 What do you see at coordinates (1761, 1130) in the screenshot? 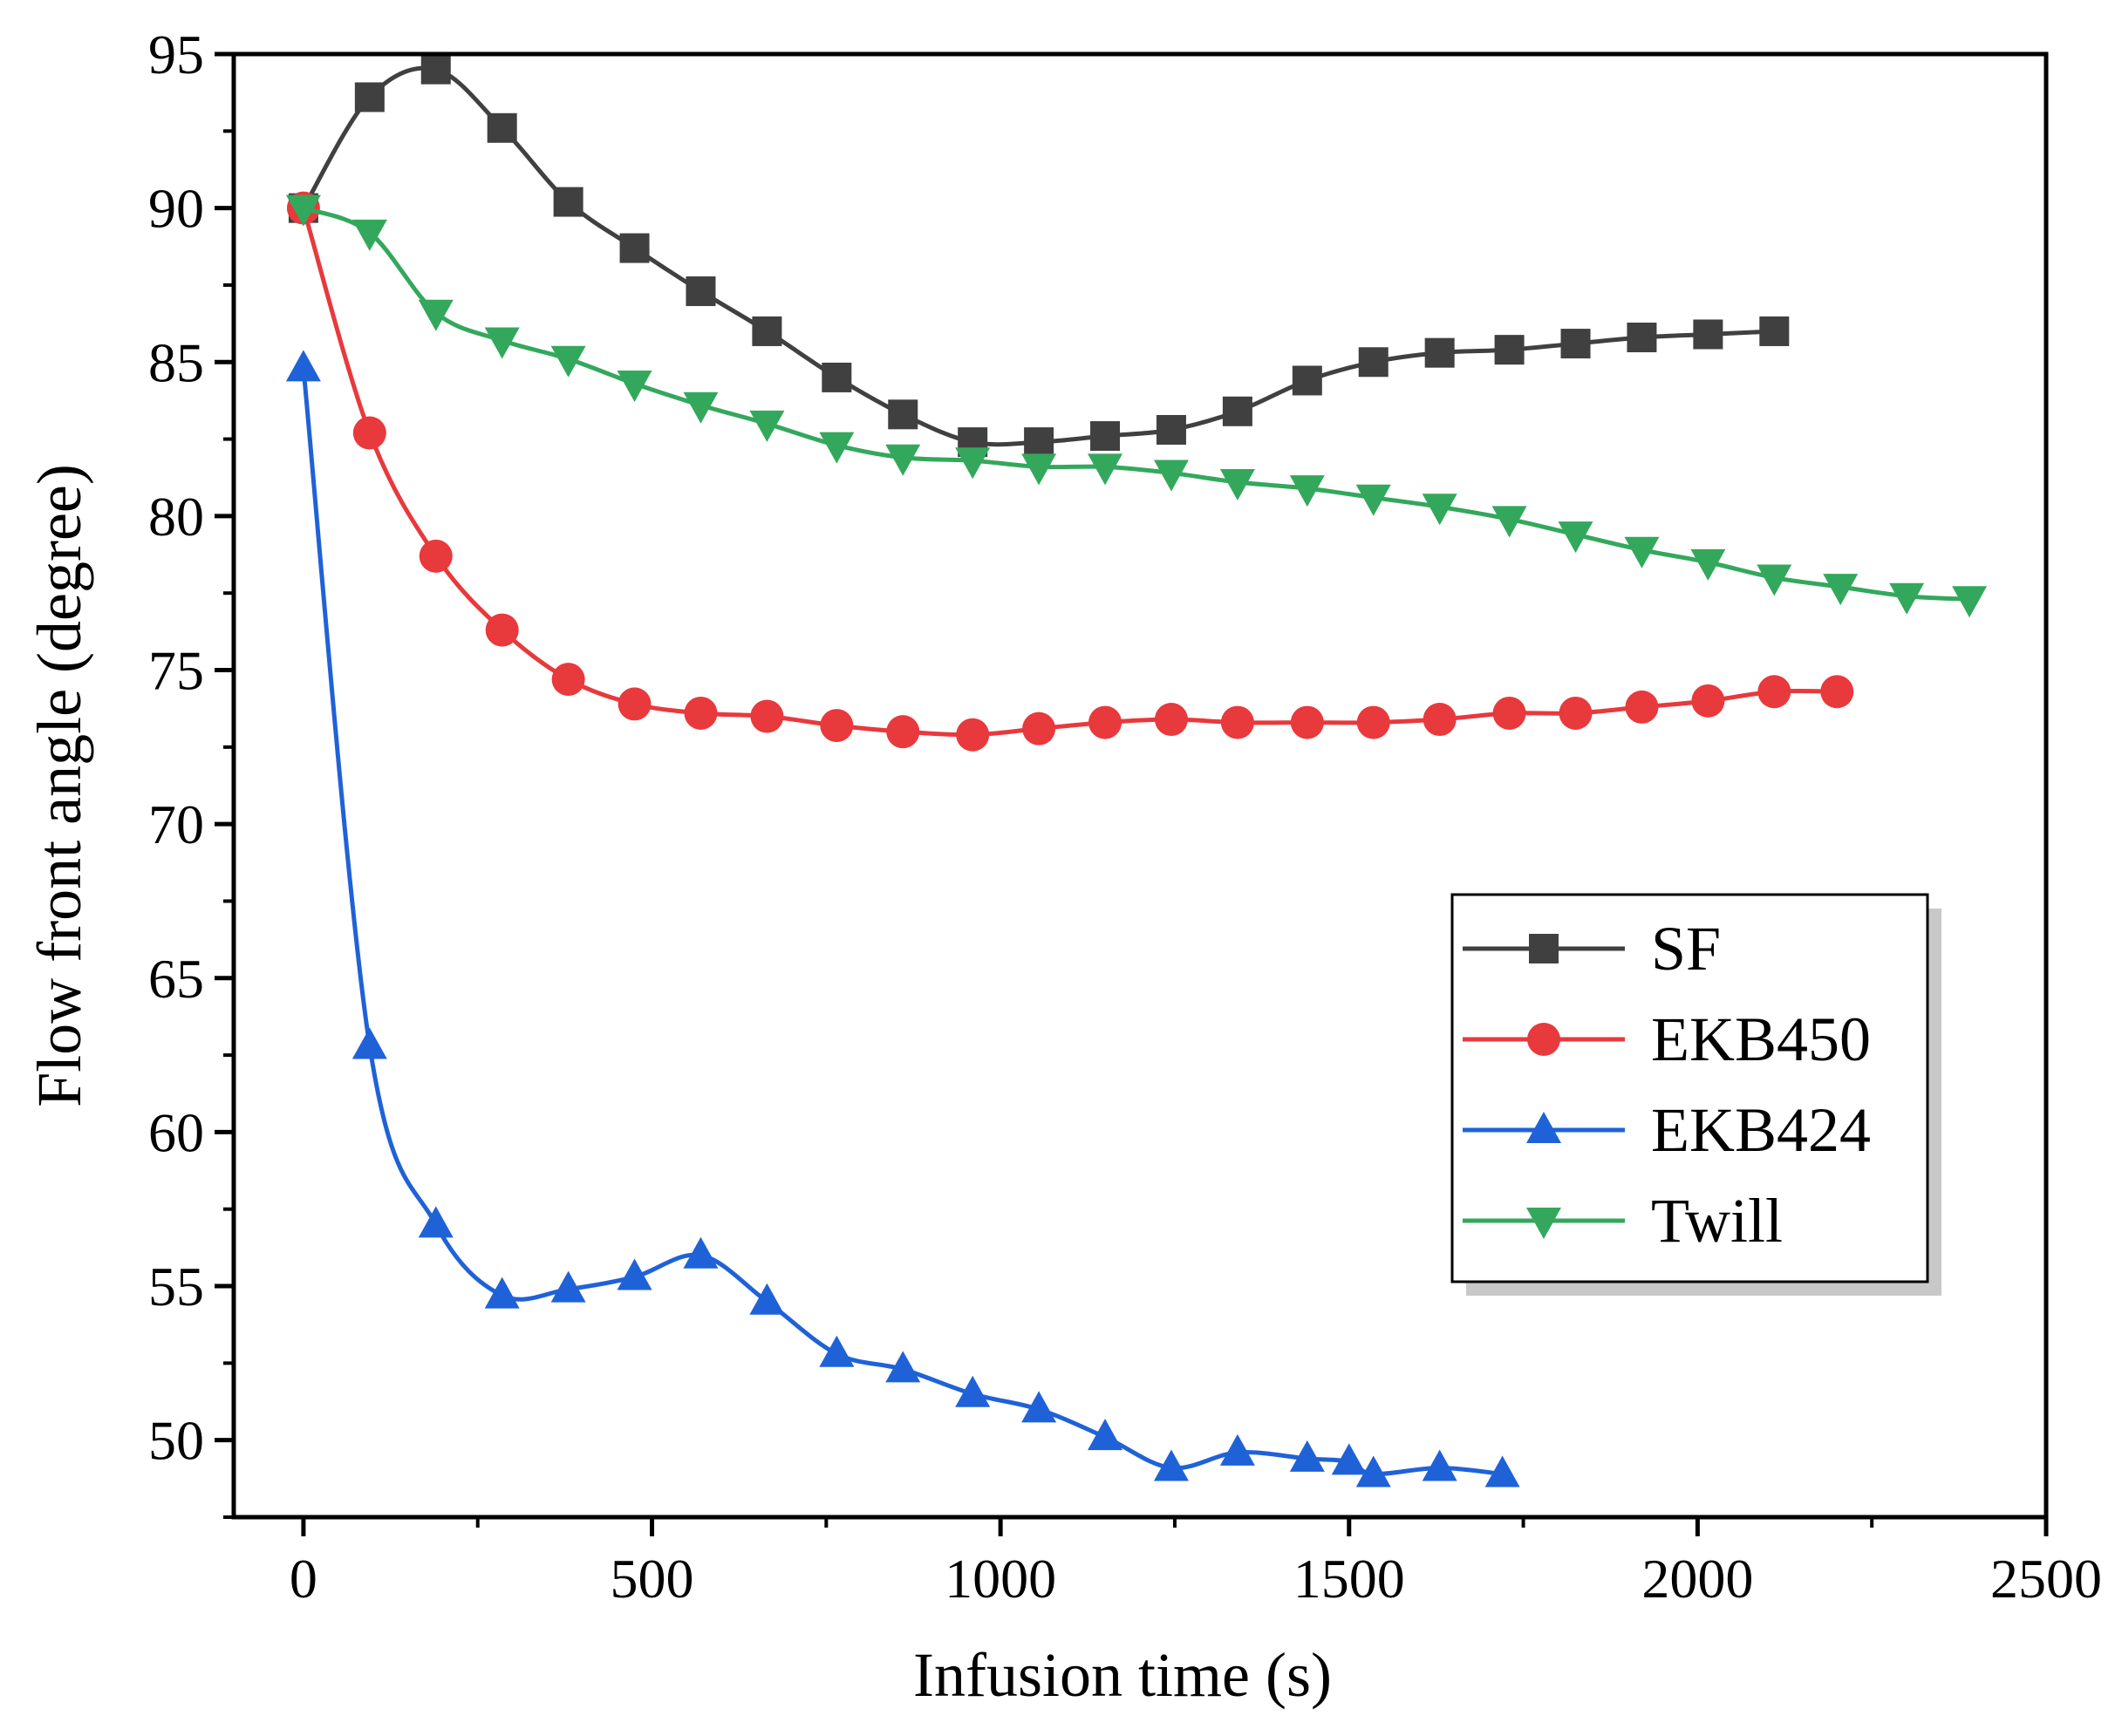
I see `legend-label: EKB424` at bounding box center [1761, 1130].